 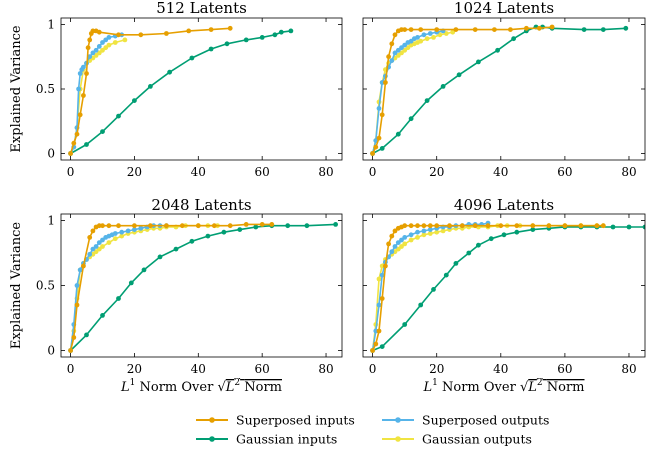 I want to click on x-tick-label: 20, so click(x=134, y=172).